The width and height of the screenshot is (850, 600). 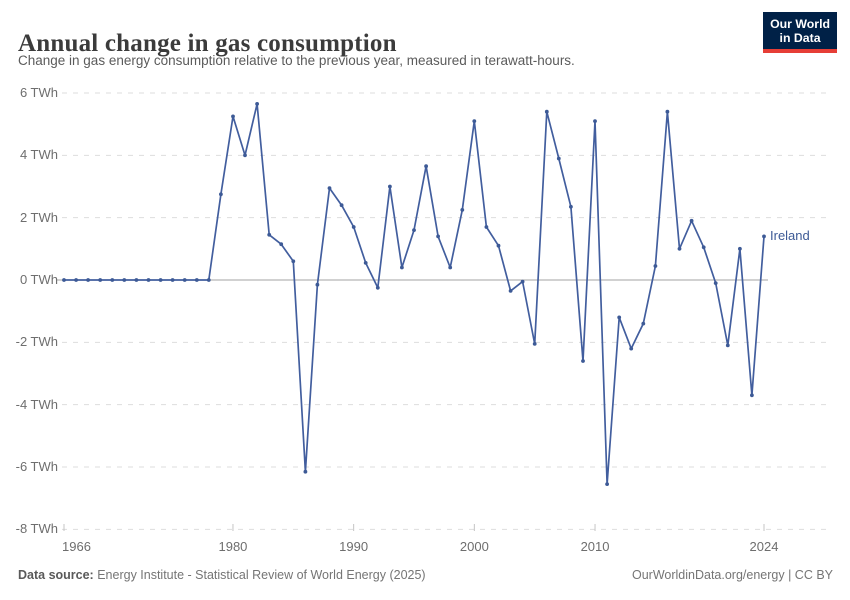 What do you see at coordinates (38, 217) in the screenshot?
I see `y-axis-tick-label: 2 TWh` at bounding box center [38, 217].